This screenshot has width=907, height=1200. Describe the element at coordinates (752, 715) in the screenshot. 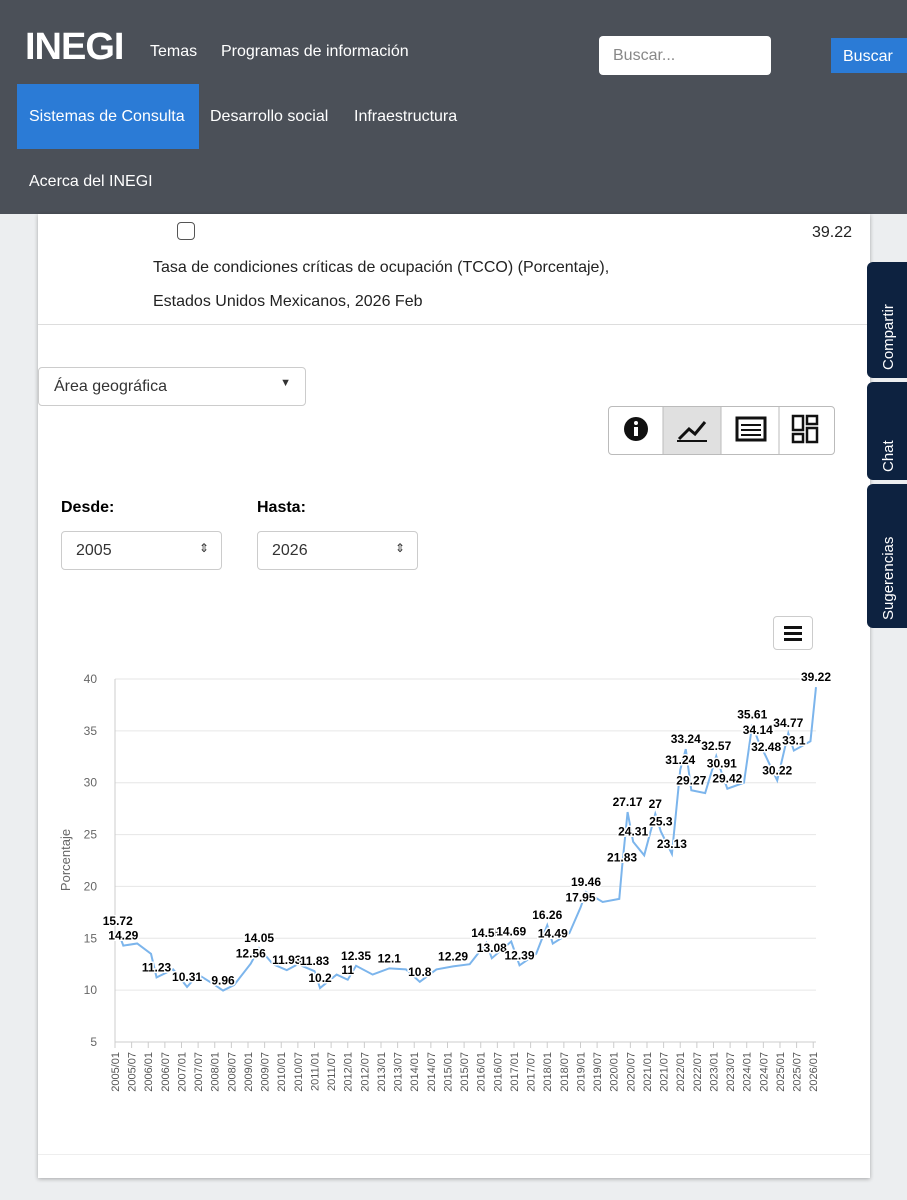

I see `data-label: 35.61` at that location.